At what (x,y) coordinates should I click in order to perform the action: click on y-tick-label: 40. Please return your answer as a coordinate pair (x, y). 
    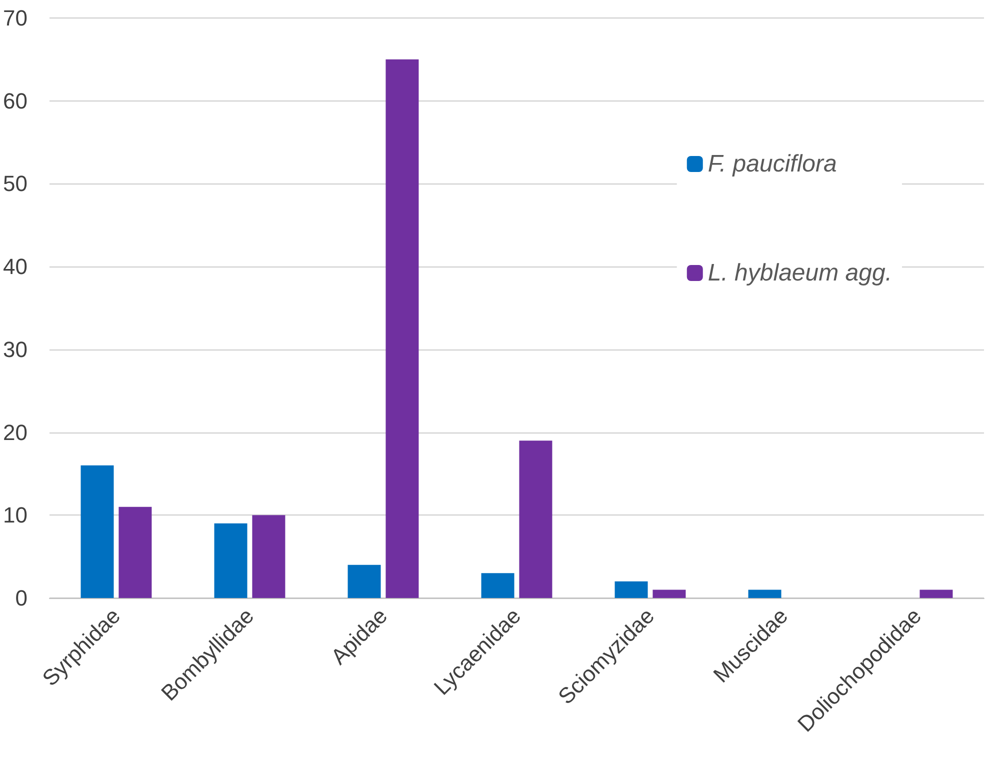
    Looking at the image, I should click on (15, 267).